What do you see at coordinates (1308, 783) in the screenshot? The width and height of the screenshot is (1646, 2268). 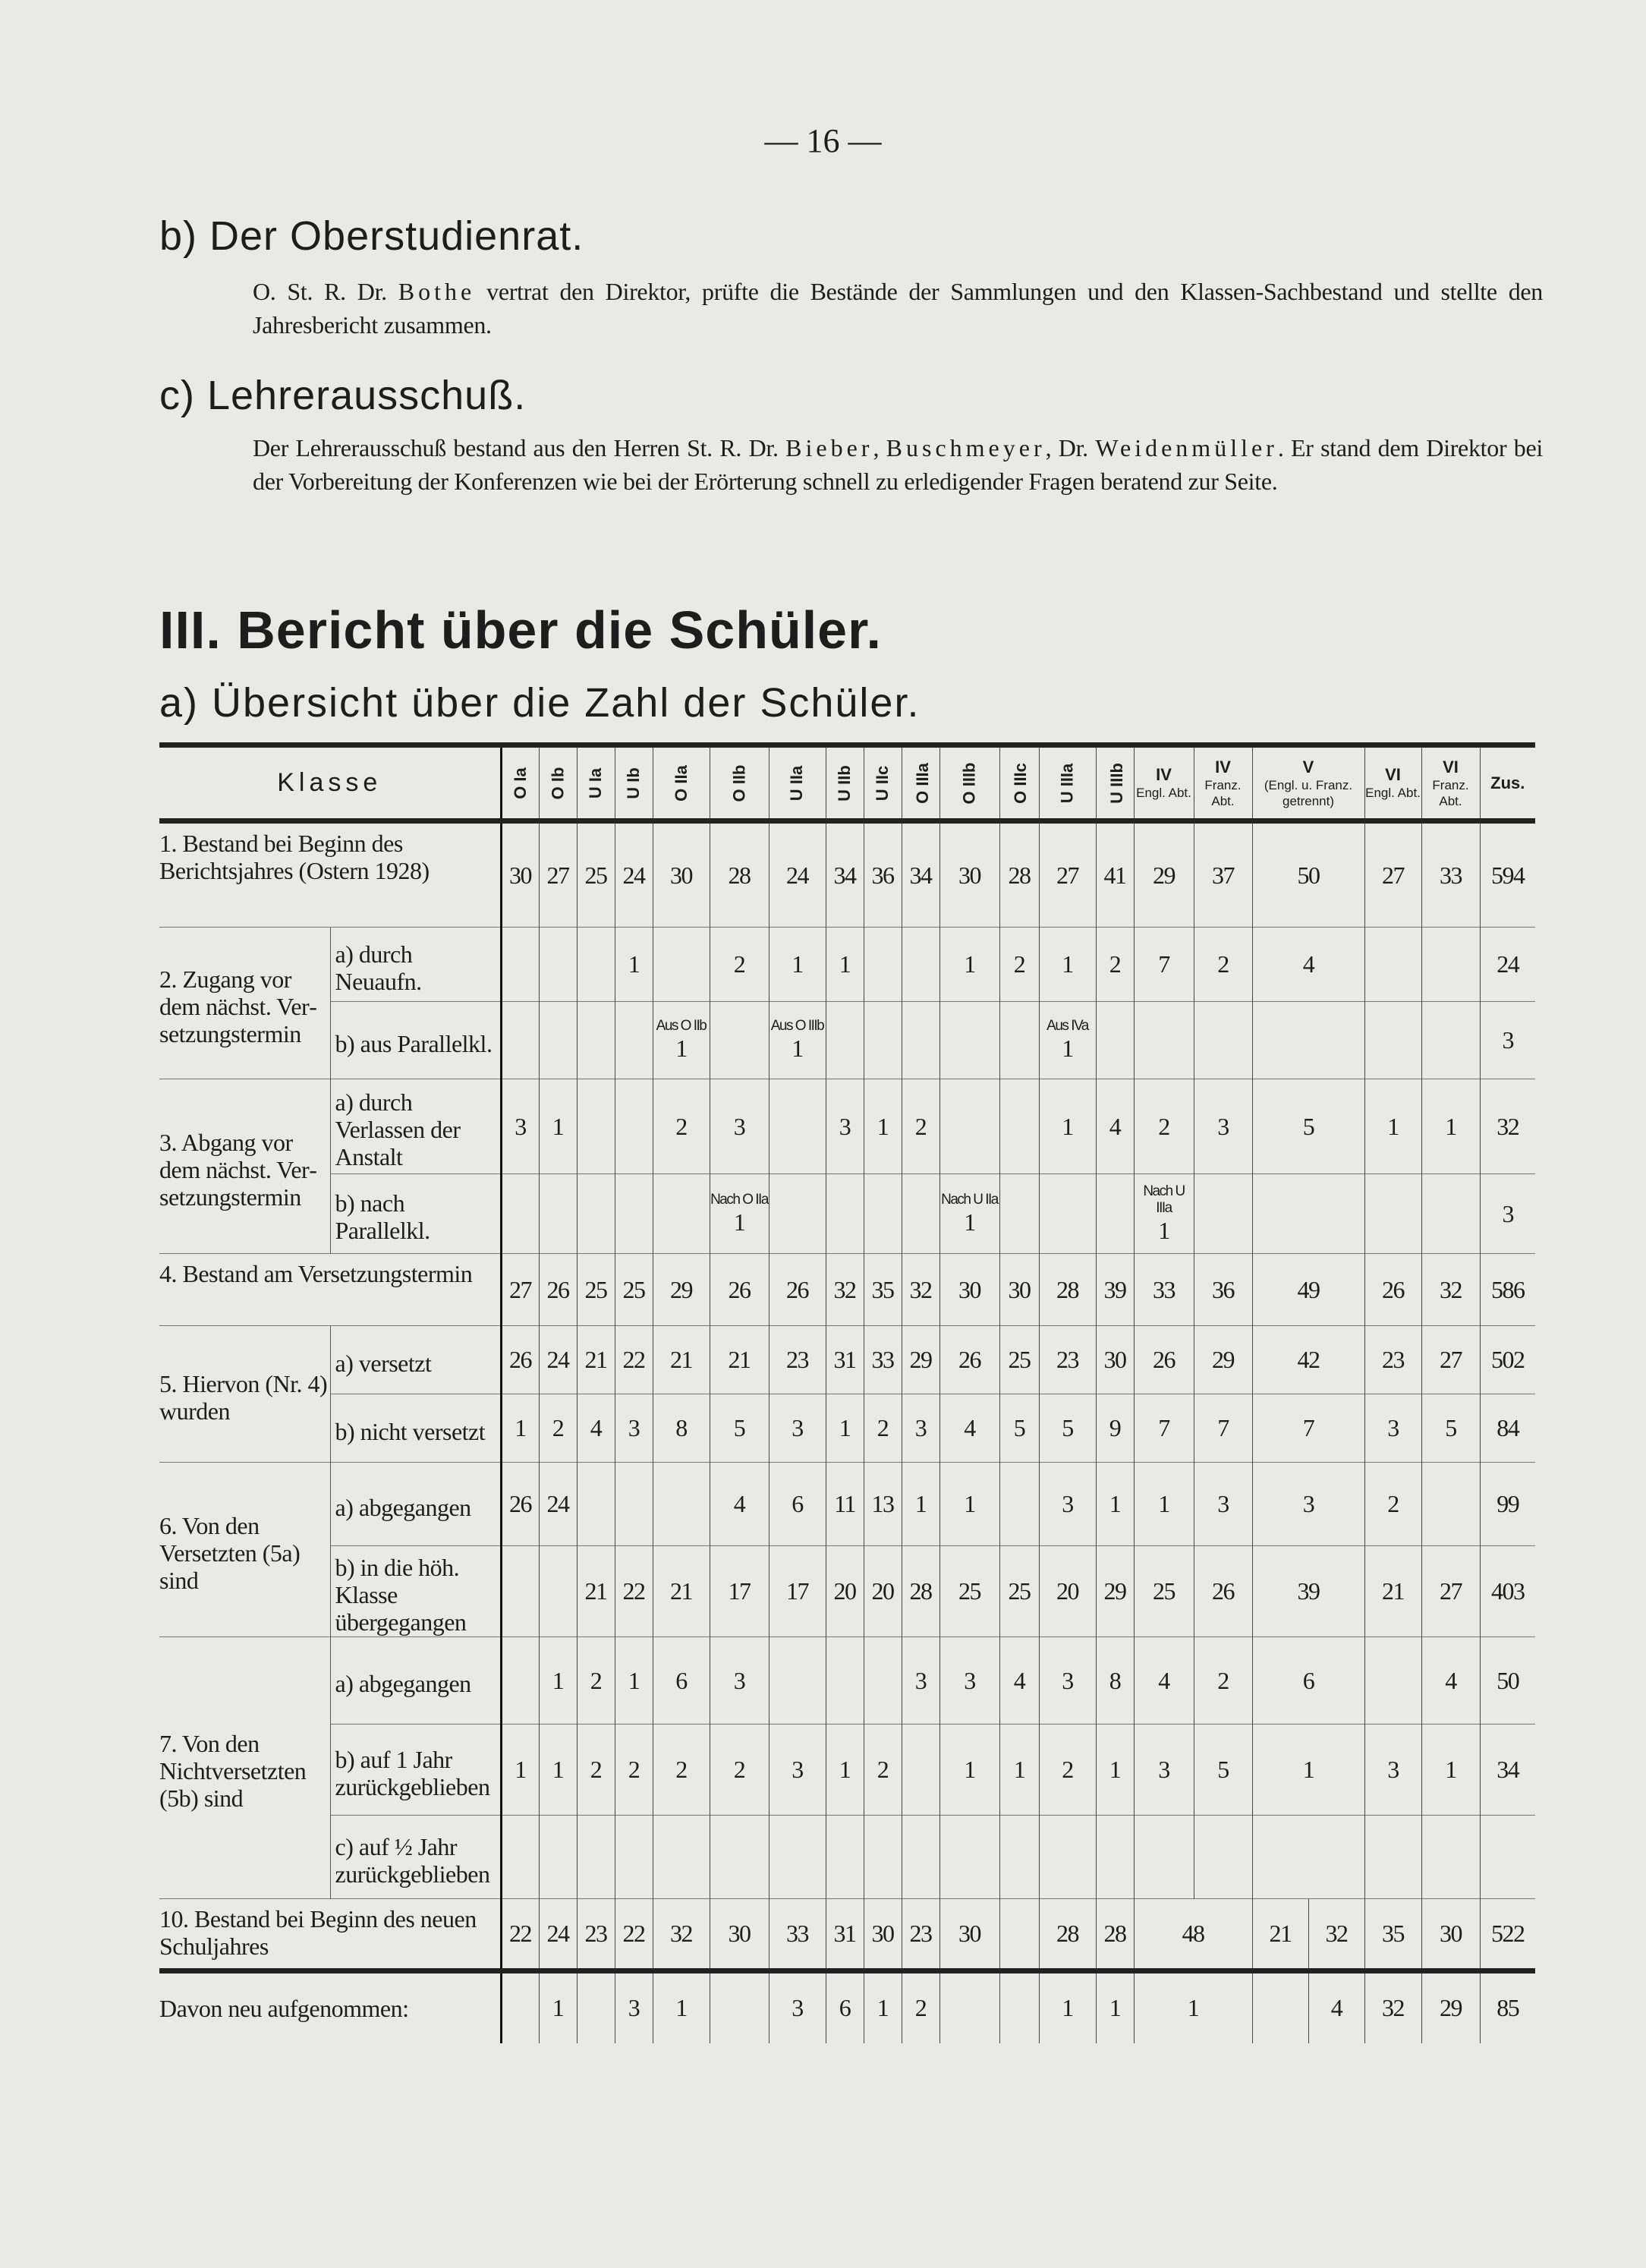 I see `column-header: V (Engl. u. Franz. getrennt)` at bounding box center [1308, 783].